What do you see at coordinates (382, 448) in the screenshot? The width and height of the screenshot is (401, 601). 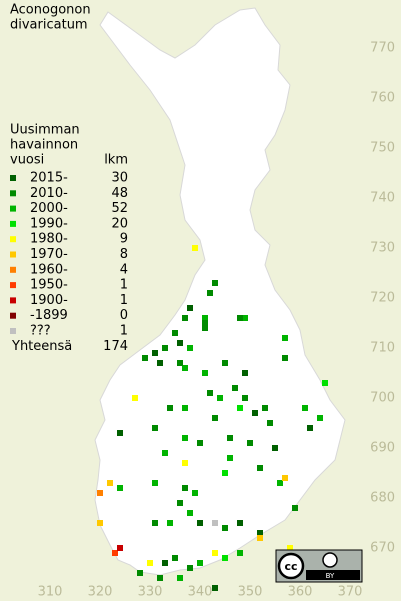 I see `y-tick-label: 690` at bounding box center [382, 448].